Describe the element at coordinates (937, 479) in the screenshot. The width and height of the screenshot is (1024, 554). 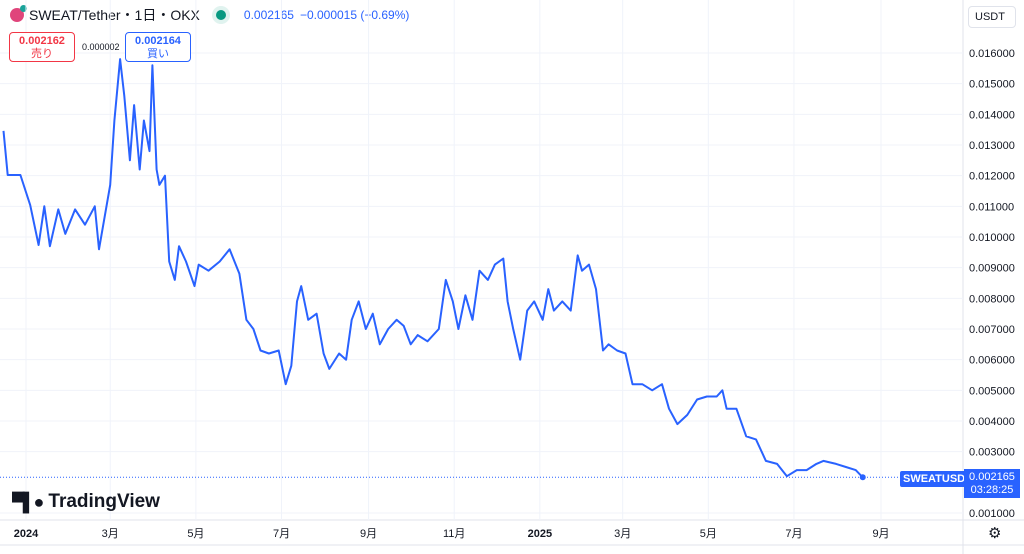
I see `symbol-label: SWEATUSDT` at that location.